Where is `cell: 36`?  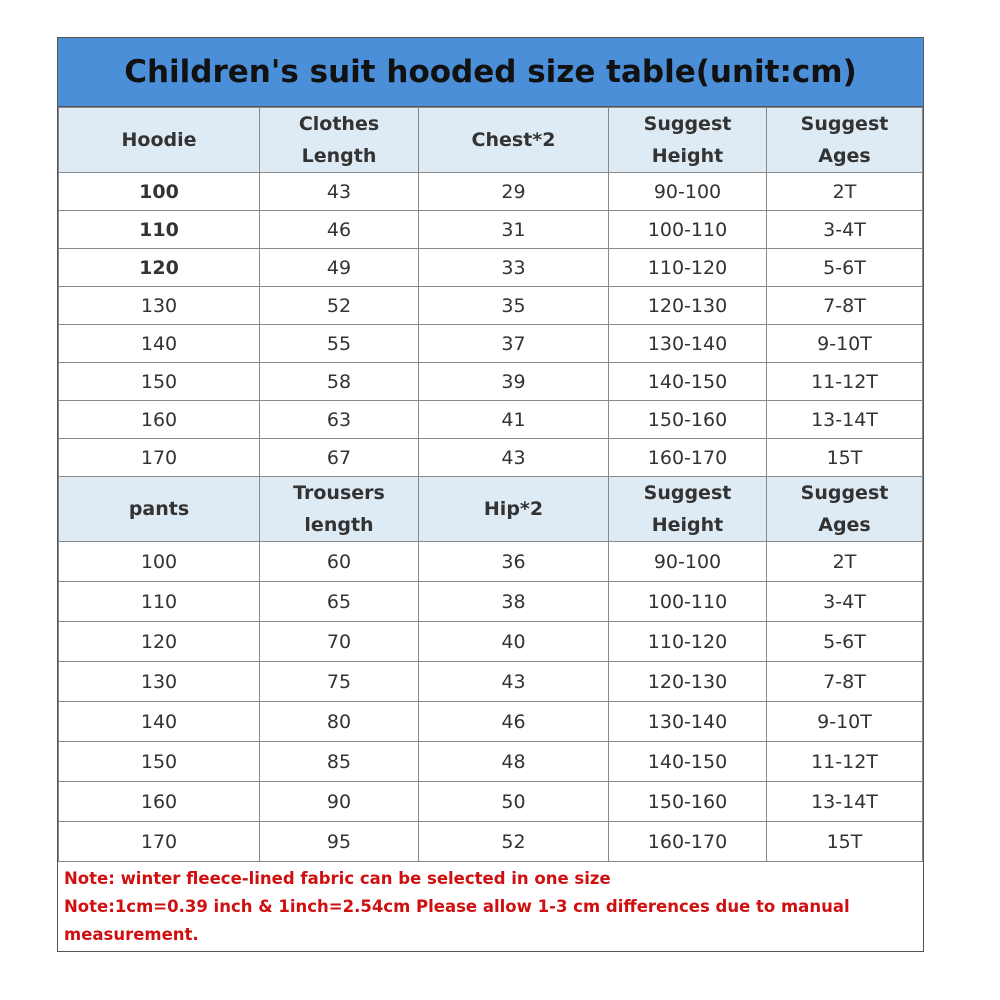
cell: 36 is located at coordinates (513, 561).